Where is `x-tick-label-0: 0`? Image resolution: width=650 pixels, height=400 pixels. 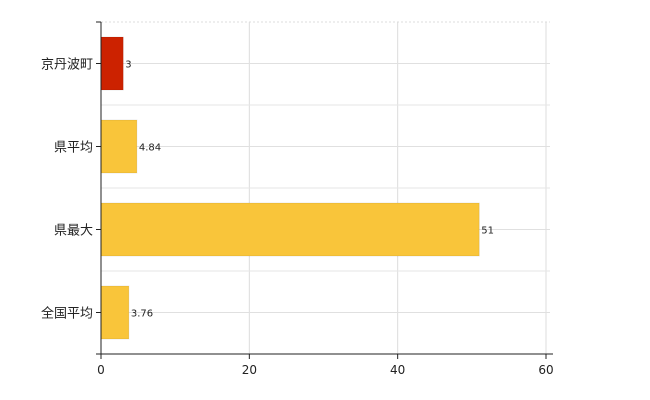
x-tick-label-0: 0 is located at coordinates (101, 370).